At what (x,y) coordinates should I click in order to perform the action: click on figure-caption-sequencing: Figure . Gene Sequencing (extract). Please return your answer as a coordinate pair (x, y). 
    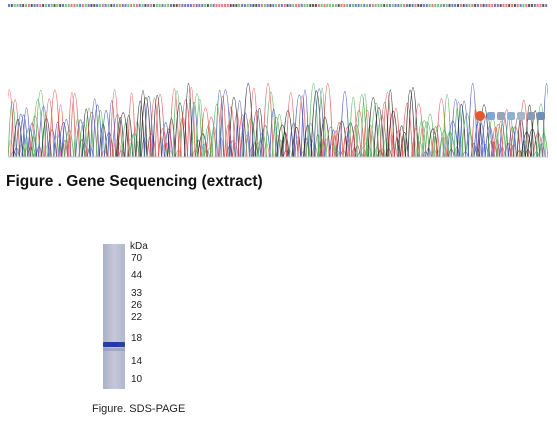
    Looking at the image, I should click on (134, 181).